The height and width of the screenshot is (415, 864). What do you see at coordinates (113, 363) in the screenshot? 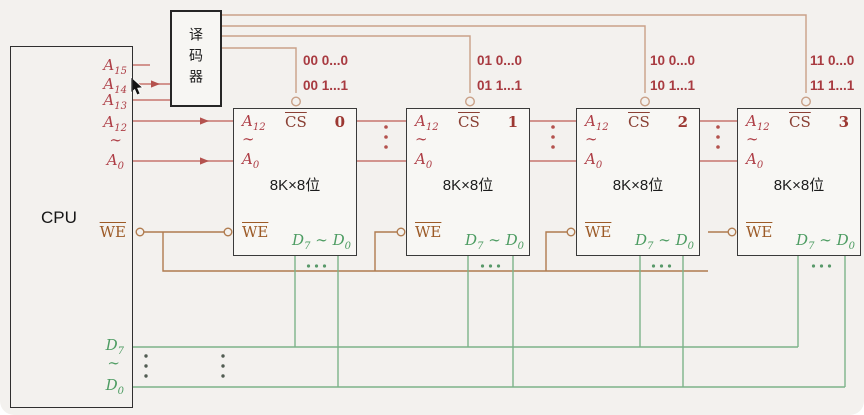
I see `cpu-data-tilde: ∼` at bounding box center [113, 363].